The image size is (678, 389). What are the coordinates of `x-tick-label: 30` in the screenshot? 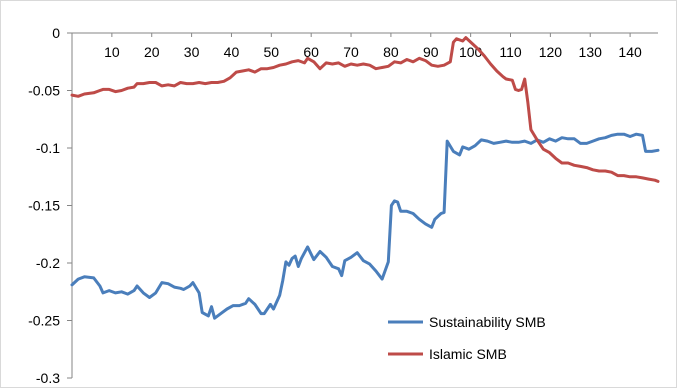 It's located at (192, 52).